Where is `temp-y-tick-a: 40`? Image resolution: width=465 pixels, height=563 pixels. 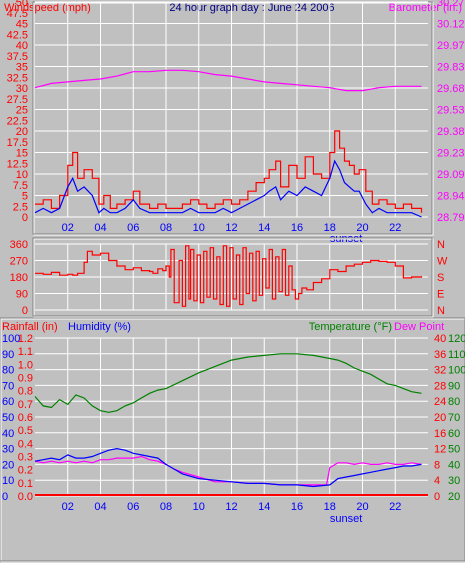 temp-y-tick-a: 40 is located at coordinates (440, 339).